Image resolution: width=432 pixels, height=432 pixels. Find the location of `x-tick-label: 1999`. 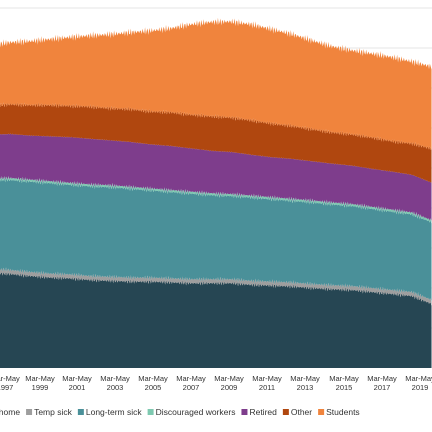

x-tick-label: 1999 is located at coordinates (40, 387).